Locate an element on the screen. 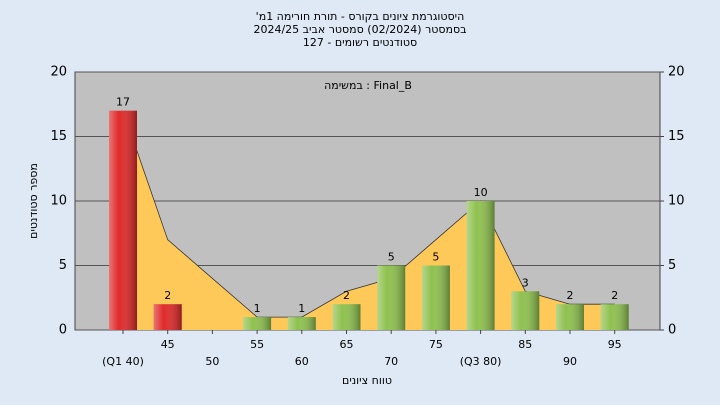 The width and height of the screenshot is (720, 405). y-tick-label: 10 is located at coordinates (58, 201).